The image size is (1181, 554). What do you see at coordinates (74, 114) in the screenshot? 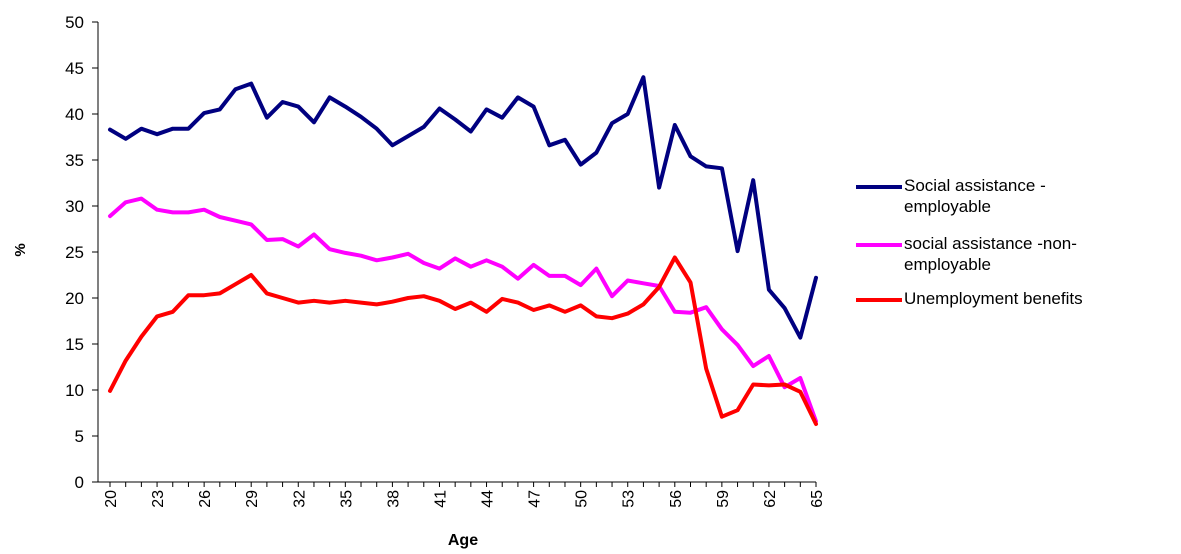
I see `y-tick-label: 40` at bounding box center [74, 114].